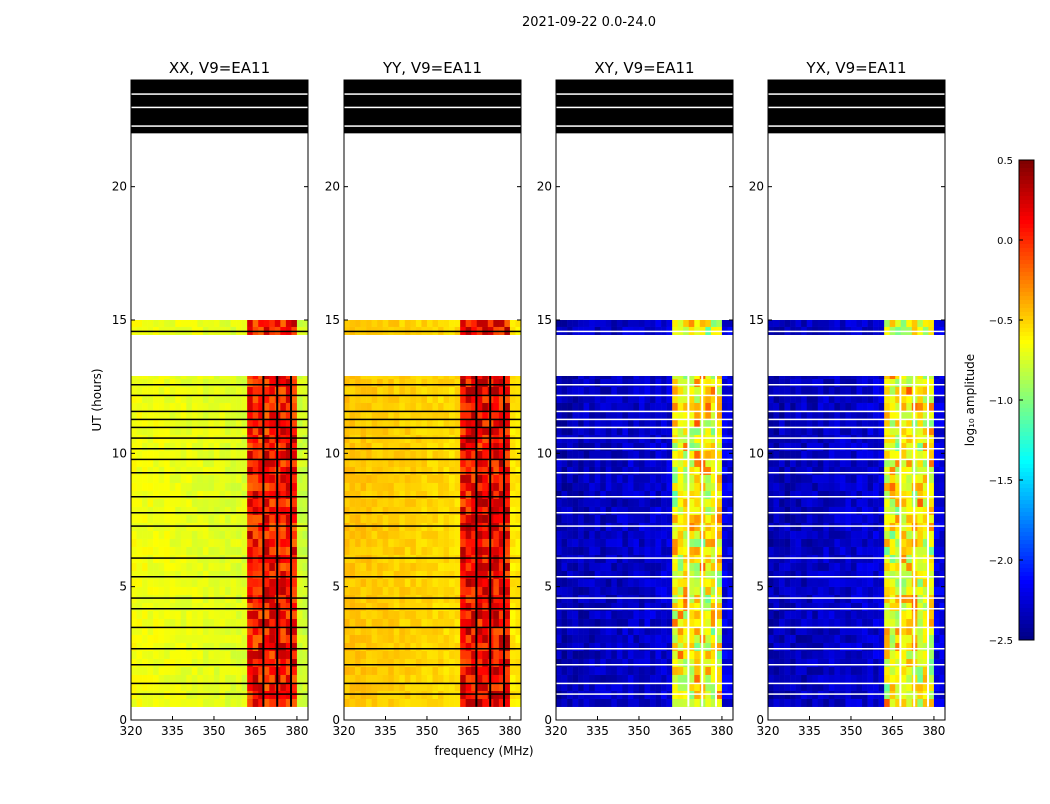 This screenshot has height=804, width=1050. Describe the element at coordinates (296, 731) in the screenshot. I see `x-tick-label: 380` at that location.